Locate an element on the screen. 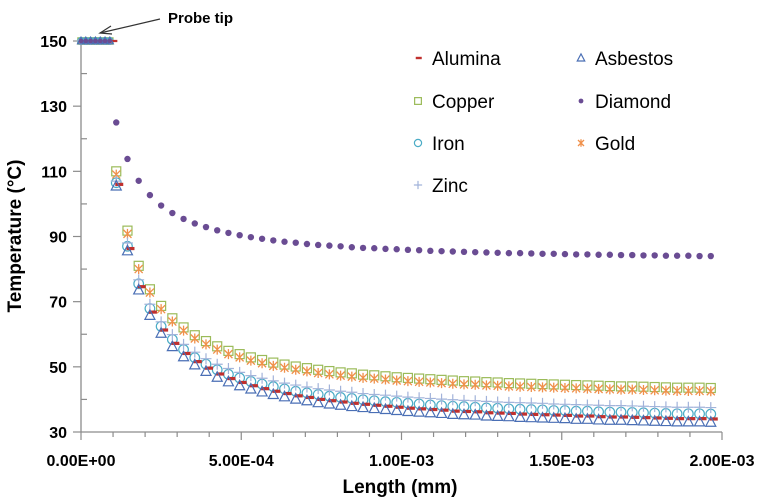  x-tick-label: 1.00E-03 is located at coordinates (401, 461).